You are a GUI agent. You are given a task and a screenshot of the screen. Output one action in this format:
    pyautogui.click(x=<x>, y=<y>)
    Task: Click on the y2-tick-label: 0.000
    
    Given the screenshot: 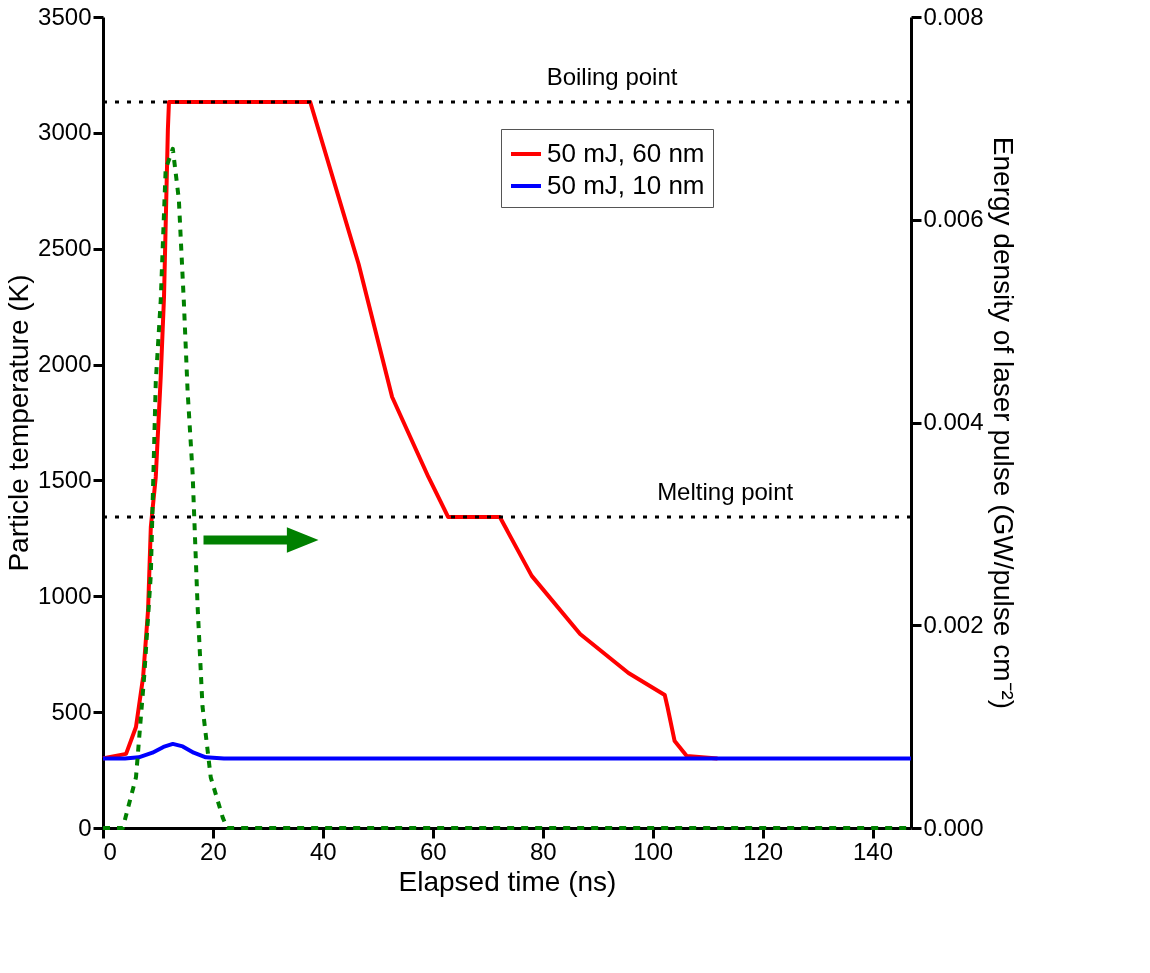 What is the action you would take?
    pyautogui.click(x=953, y=827)
    